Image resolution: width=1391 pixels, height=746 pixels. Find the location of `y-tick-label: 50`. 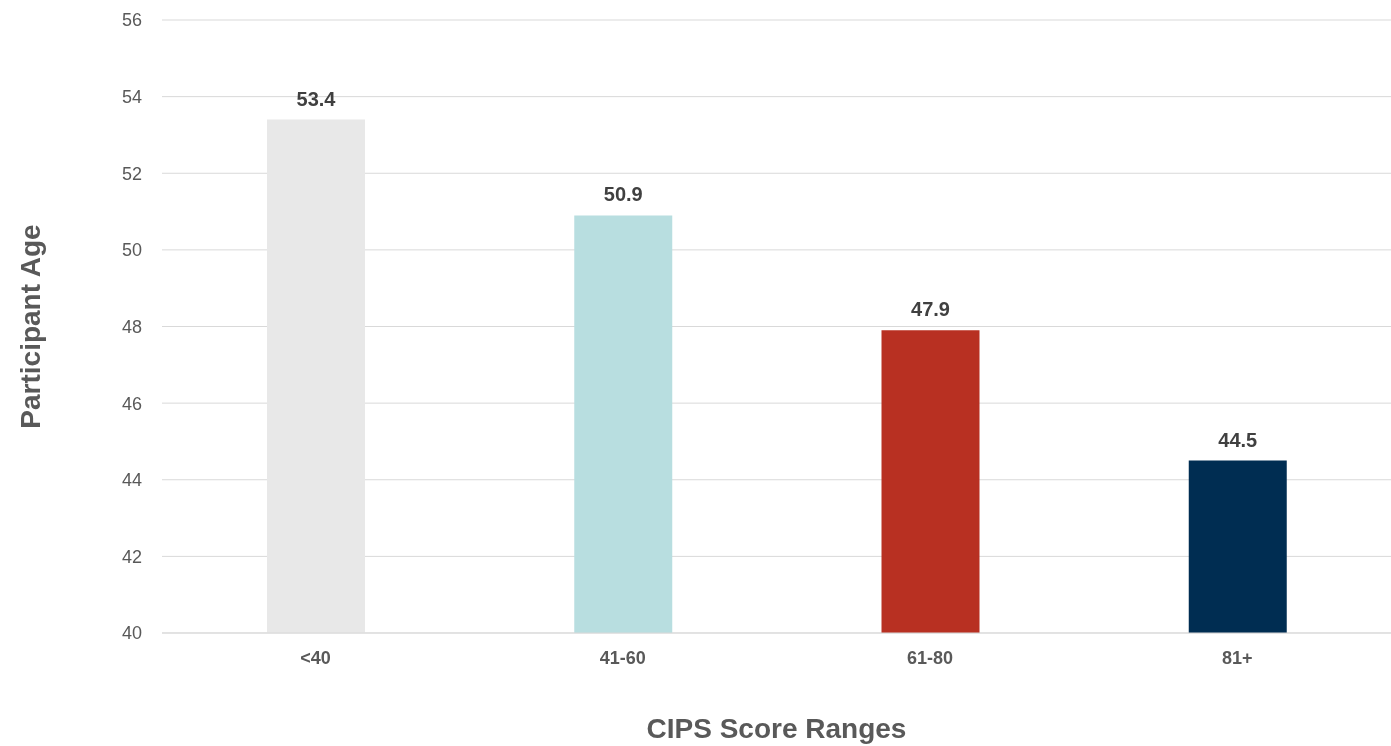

y-tick-label: 50 is located at coordinates (131, 250).